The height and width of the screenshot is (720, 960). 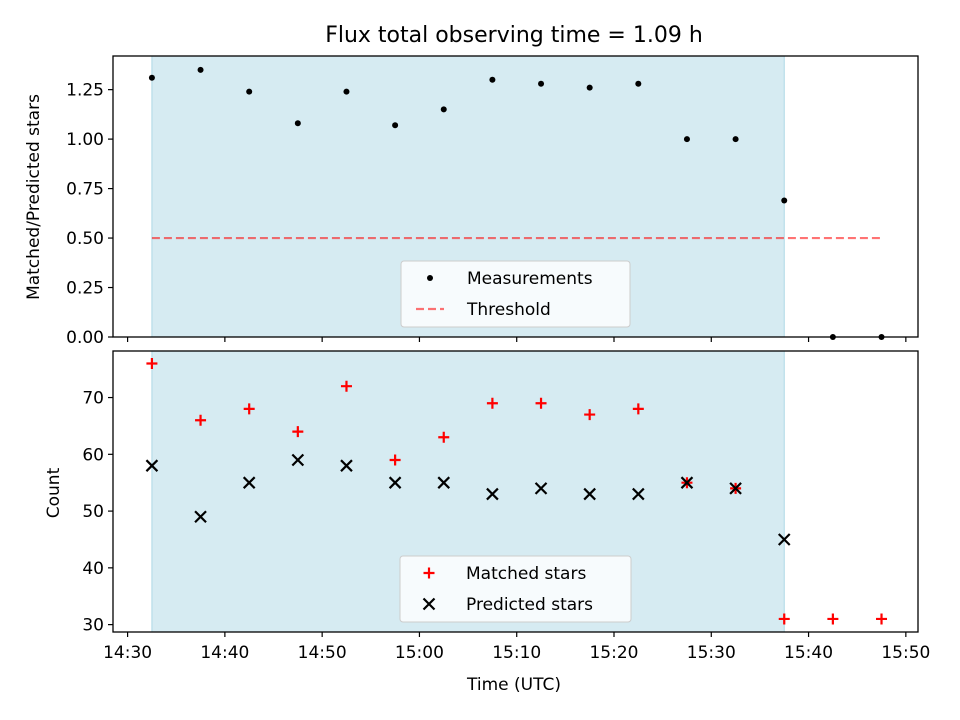 I want to click on y-tick-label: 50, so click(x=93, y=512).